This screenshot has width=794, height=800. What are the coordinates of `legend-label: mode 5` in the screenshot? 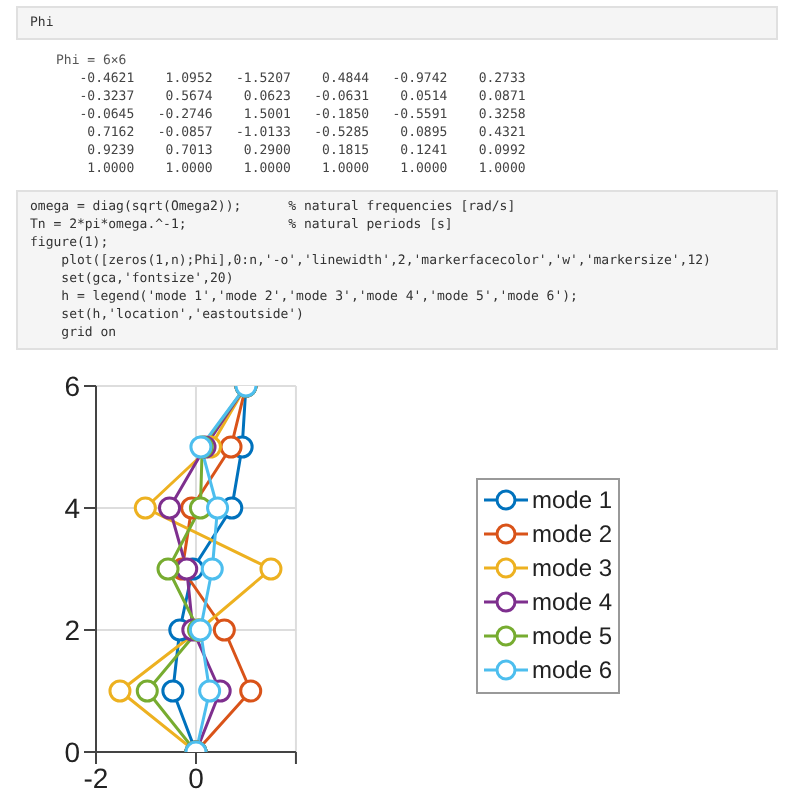 It's located at (571, 636).